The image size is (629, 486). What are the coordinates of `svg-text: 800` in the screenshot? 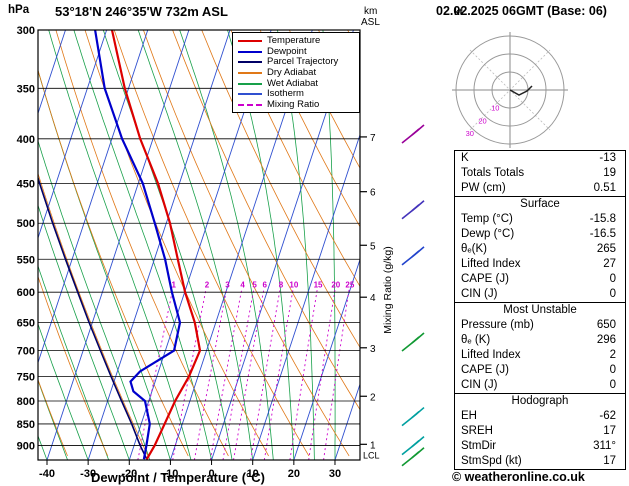 It's located at (26, 402).